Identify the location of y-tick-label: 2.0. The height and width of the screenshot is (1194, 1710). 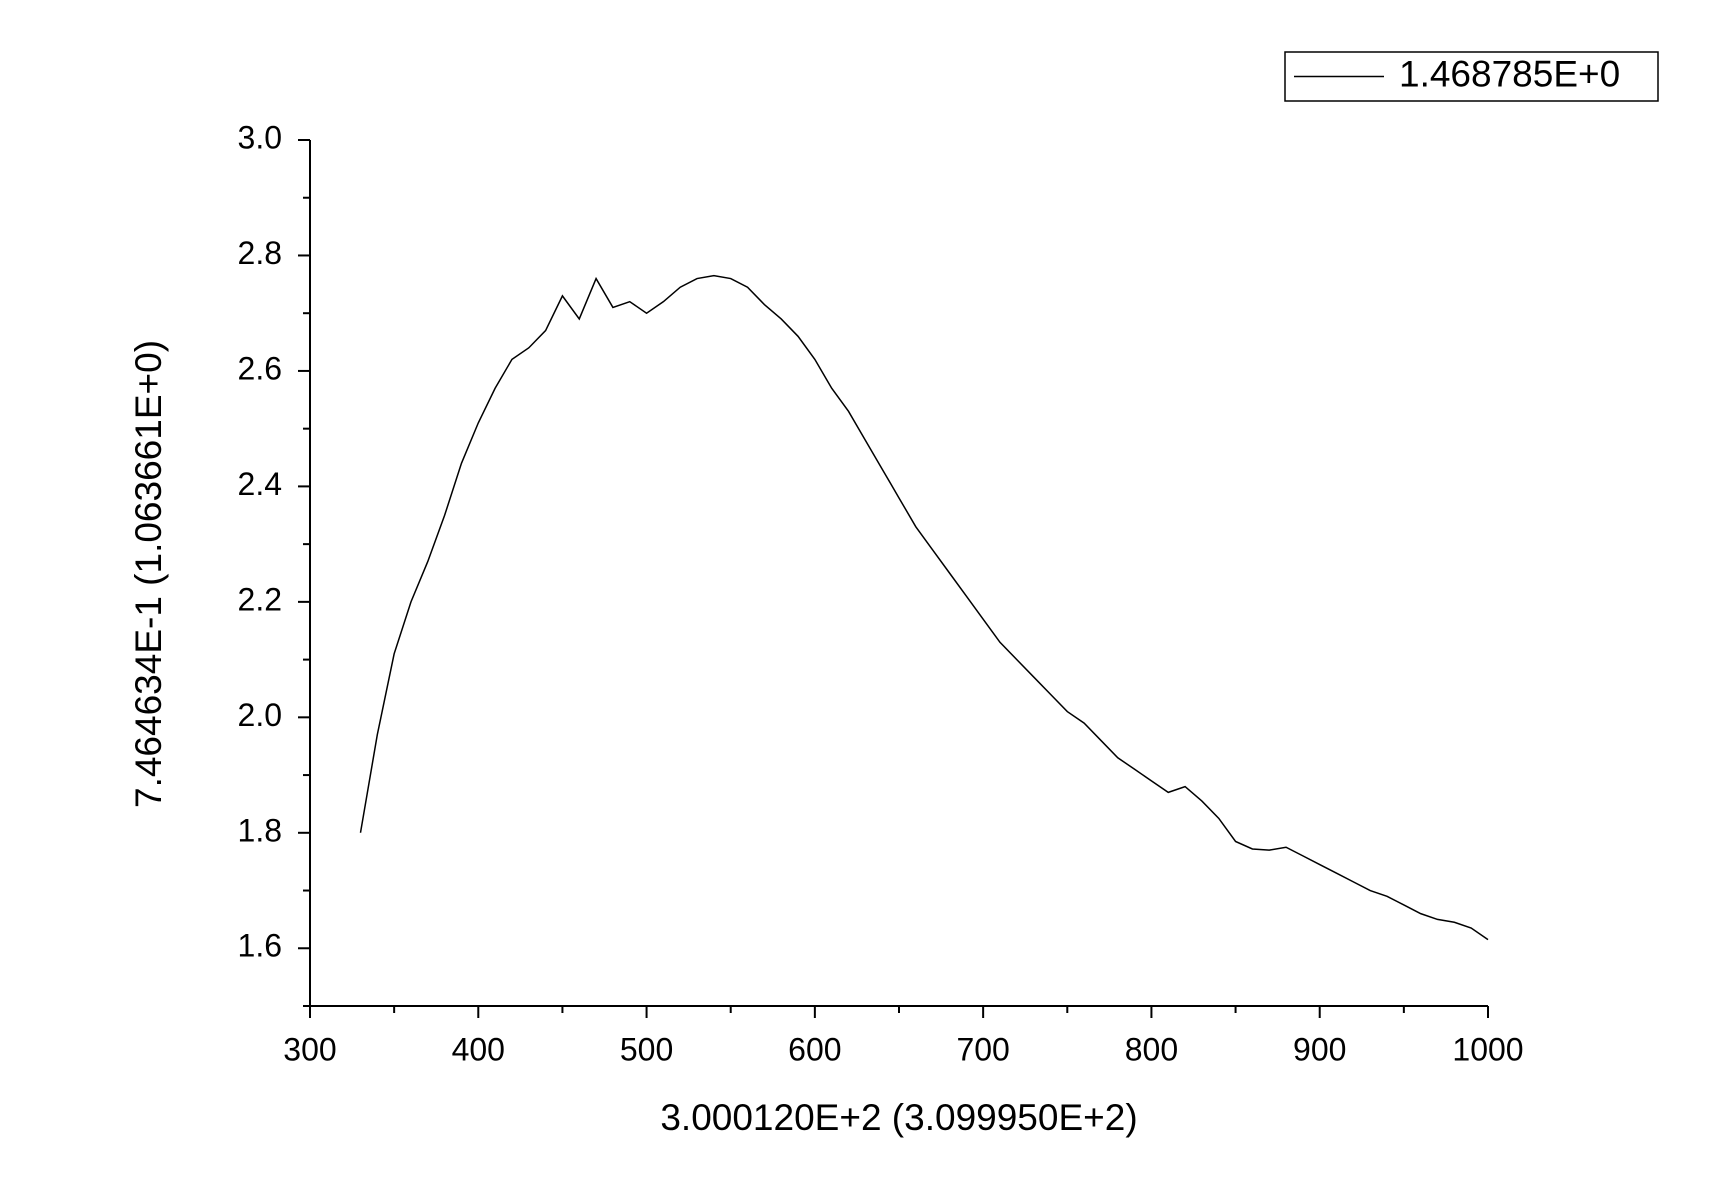
(260, 715).